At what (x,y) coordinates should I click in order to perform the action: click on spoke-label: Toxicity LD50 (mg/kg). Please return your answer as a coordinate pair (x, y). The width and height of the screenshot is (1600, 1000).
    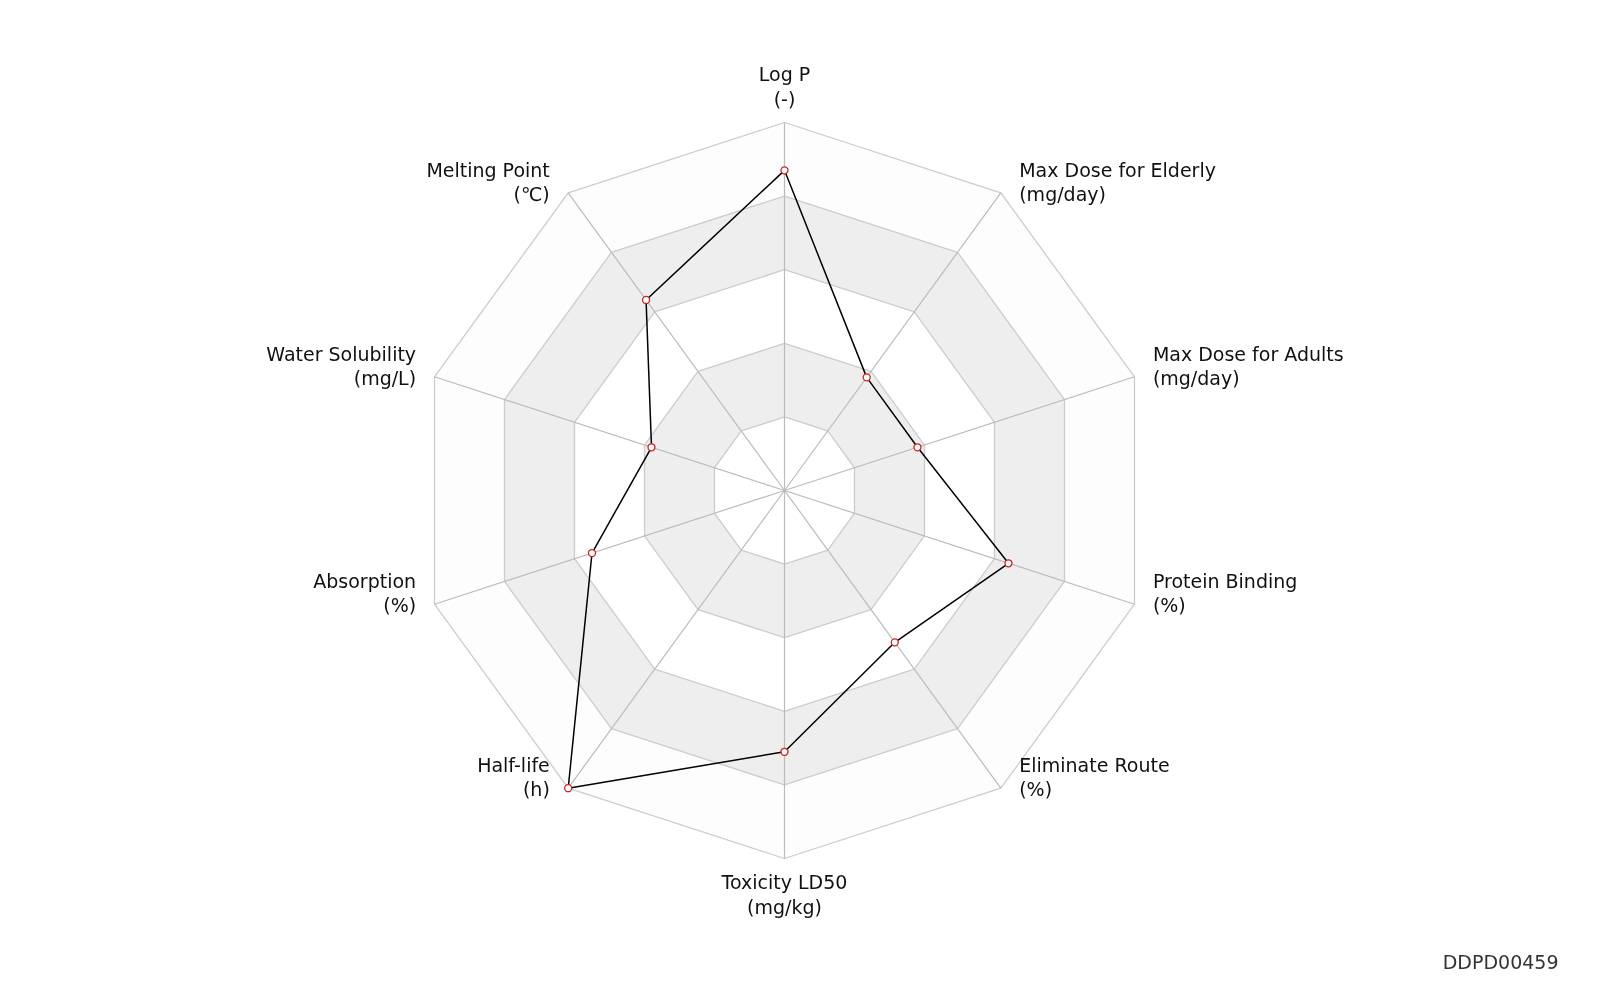
    Looking at the image, I should click on (784, 894).